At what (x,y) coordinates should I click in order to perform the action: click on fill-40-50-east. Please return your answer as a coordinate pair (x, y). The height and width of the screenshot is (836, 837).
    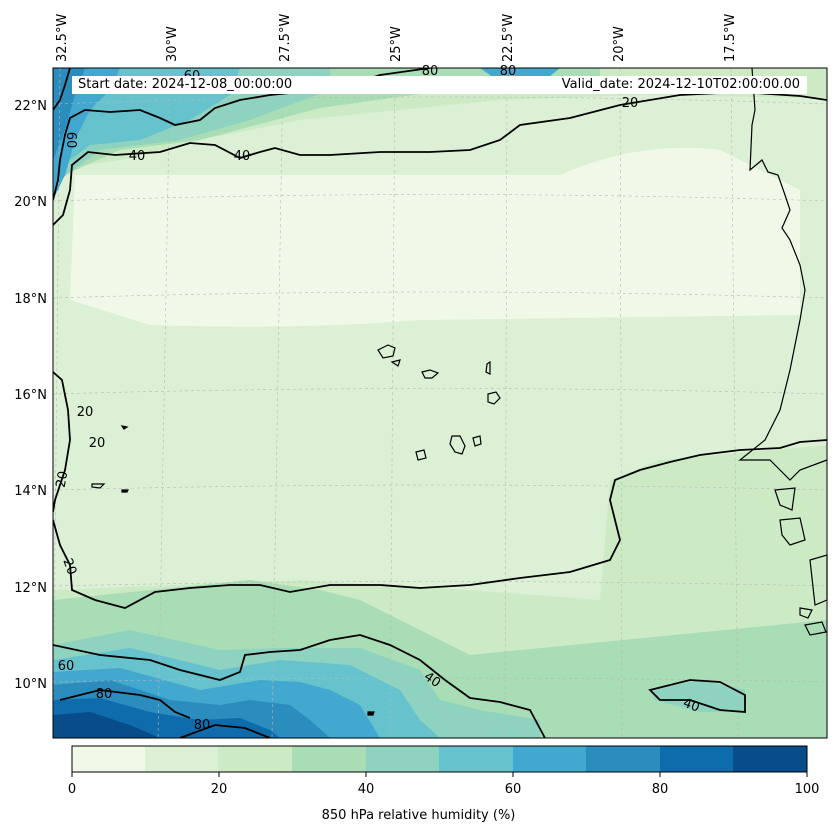
    Looking at the image, I should click on (697, 696).